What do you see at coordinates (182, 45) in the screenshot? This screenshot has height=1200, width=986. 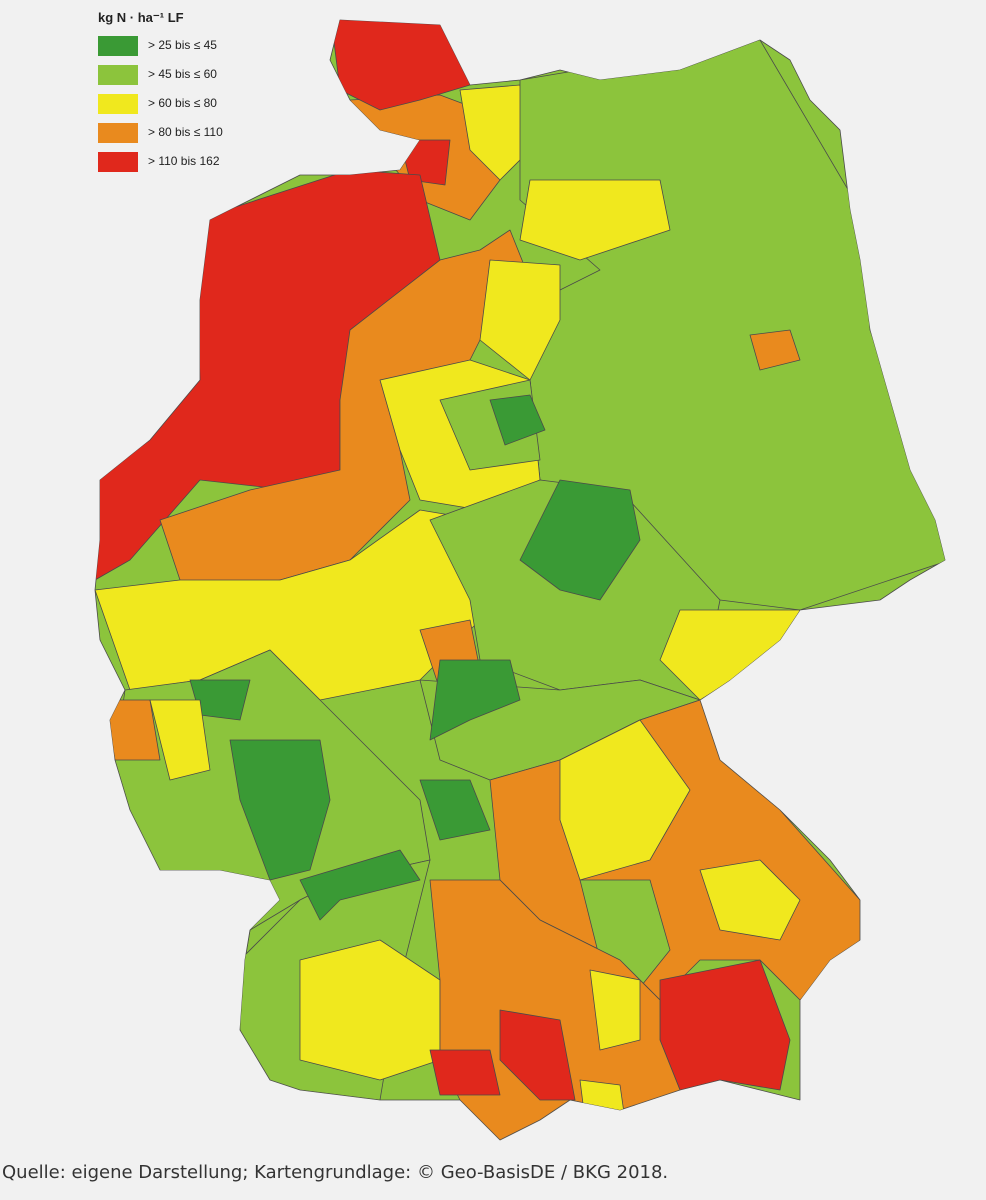 I see `legend-label: > 25 bis ≤ 45` at bounding box center [182, 45].